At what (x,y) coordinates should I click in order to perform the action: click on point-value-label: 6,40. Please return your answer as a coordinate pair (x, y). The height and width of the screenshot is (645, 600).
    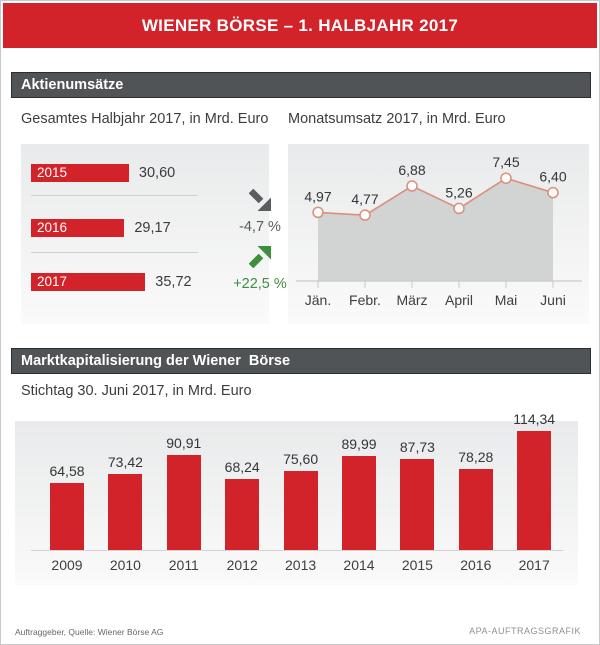
    Looking at the image, I should click on (552, 177).